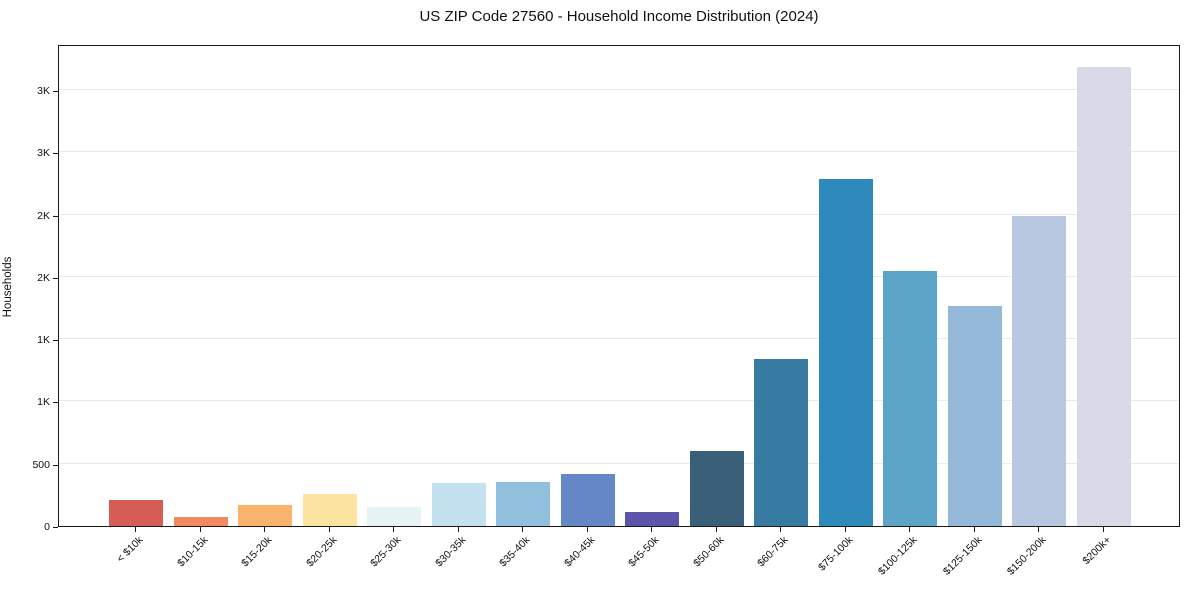 The image size is (1189, 590). What do you see at coordinates (458, 504) in the screenshot?
I see `bar-$30-35k` at bounding box center [458, 504].